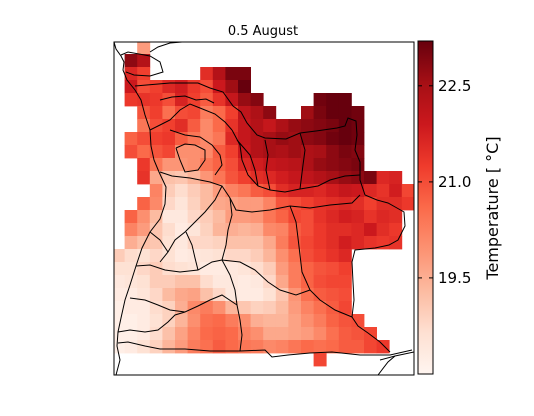 The height and width of the screenshot is (416, 534). What do you see at coordinates (386, 365) in the screenshot?
I see `neighbor-border-se` at bounding box center [386, 365].